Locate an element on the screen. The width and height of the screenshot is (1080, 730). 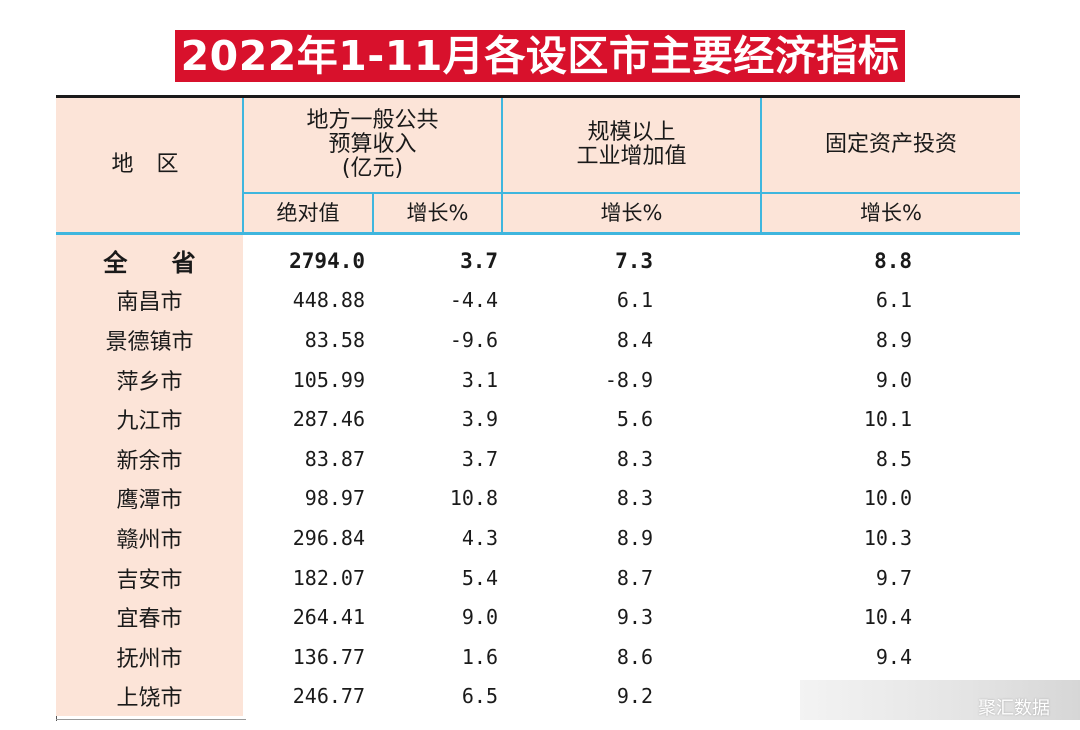
header-investment: 固定资产投资 is located at coordinates (891, 144).